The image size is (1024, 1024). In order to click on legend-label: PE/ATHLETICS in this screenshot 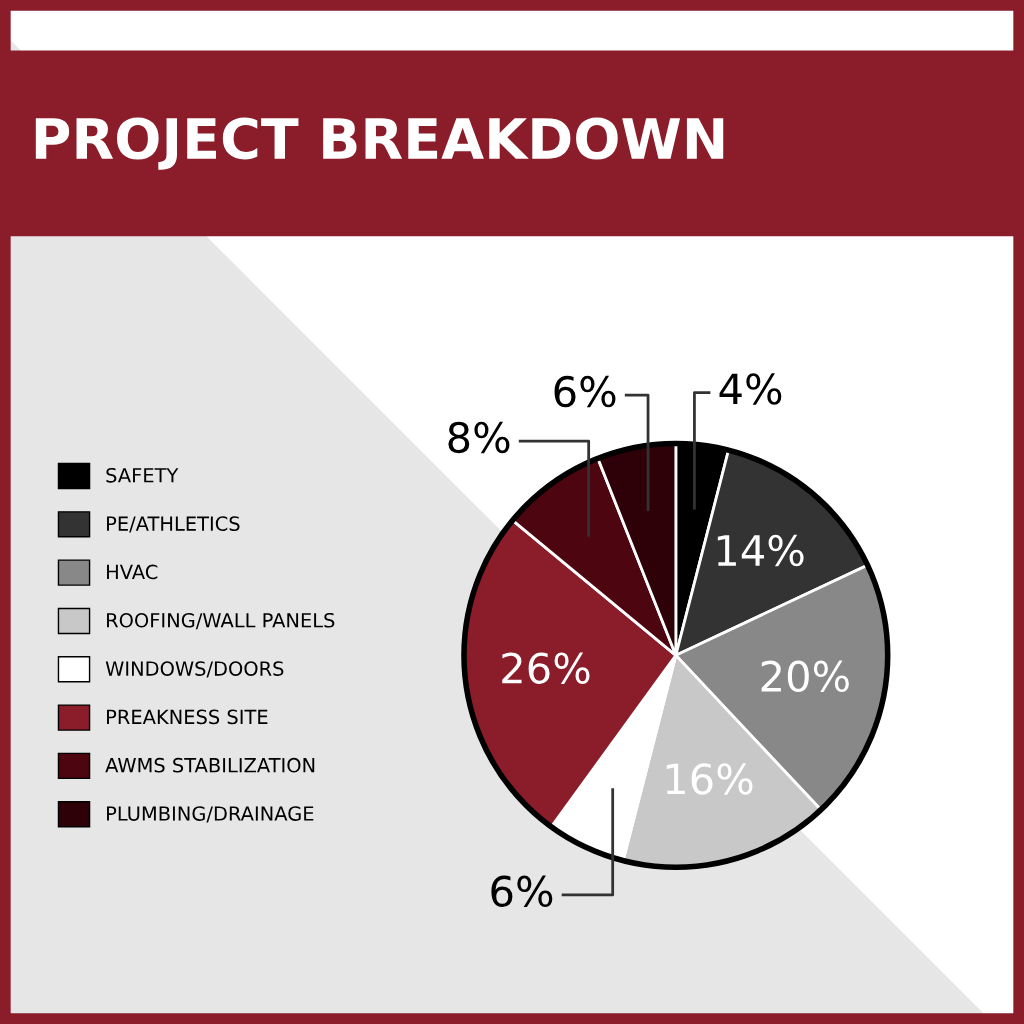, I will do `click(173, 524)`.